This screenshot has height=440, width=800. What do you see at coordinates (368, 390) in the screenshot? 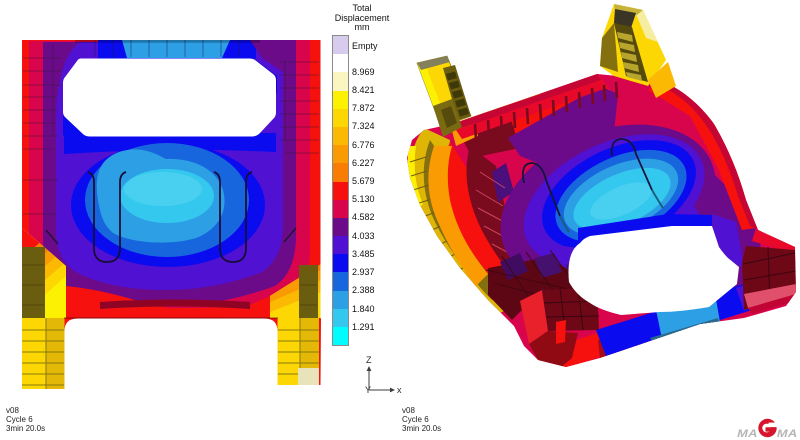
I see `svg-text: Y` at bounding box center [368, 390].